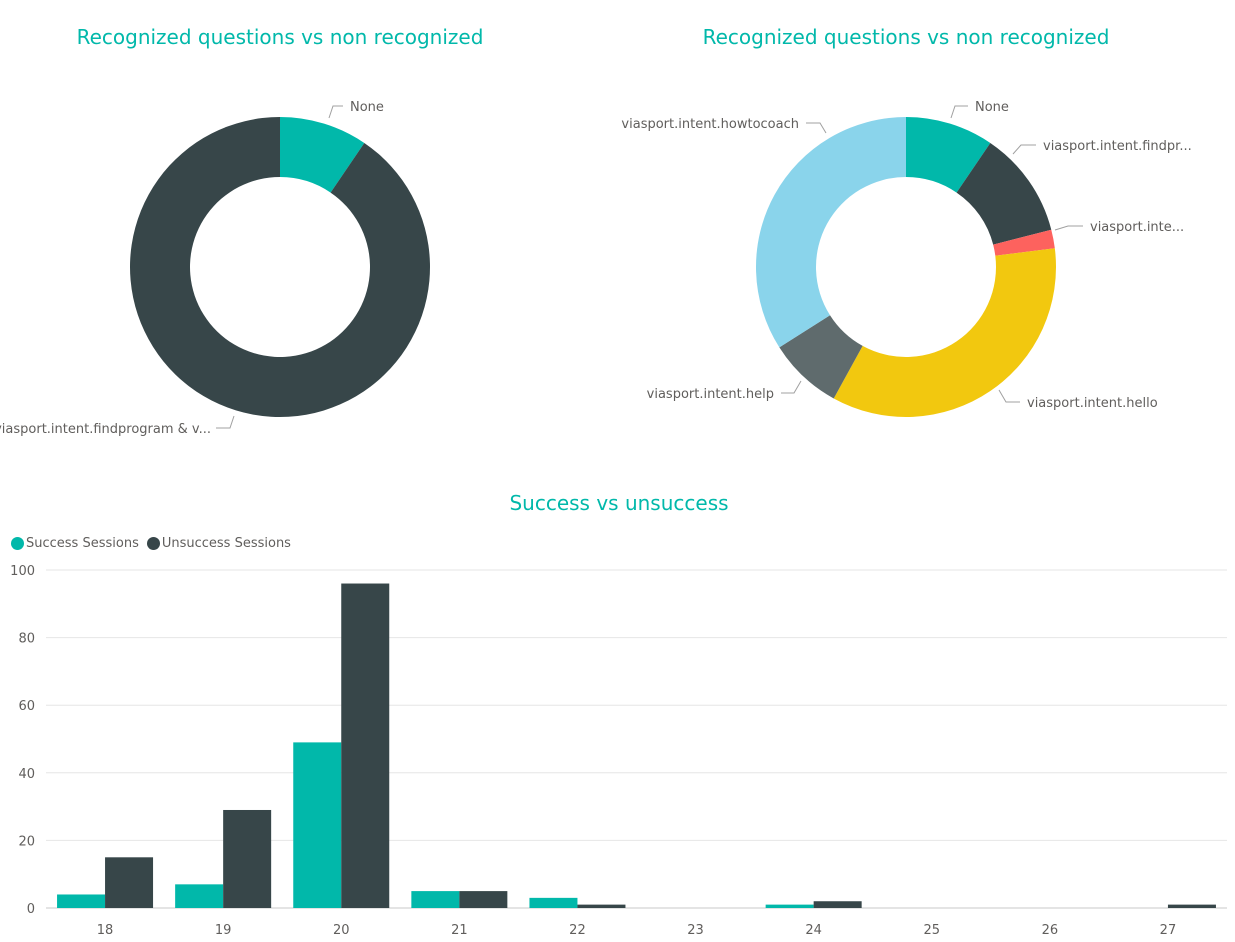 This screenshot has width=1235, height=942. I want to click on legend-unsuccess-marker, so click(153, 543).